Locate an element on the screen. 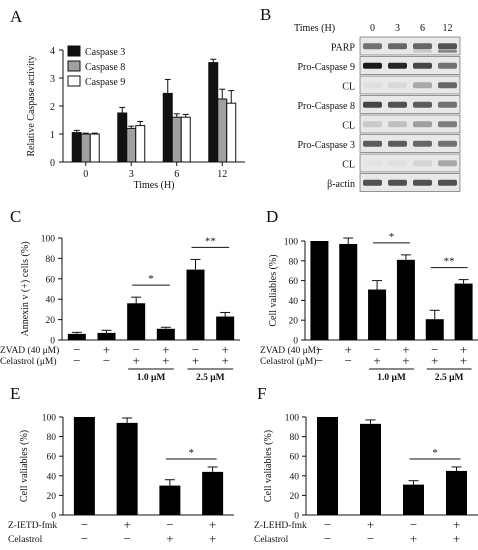 The image size is (478, 550). d-treatment-label: ZVAD (40 μM) is located at coordinates (289, 350).